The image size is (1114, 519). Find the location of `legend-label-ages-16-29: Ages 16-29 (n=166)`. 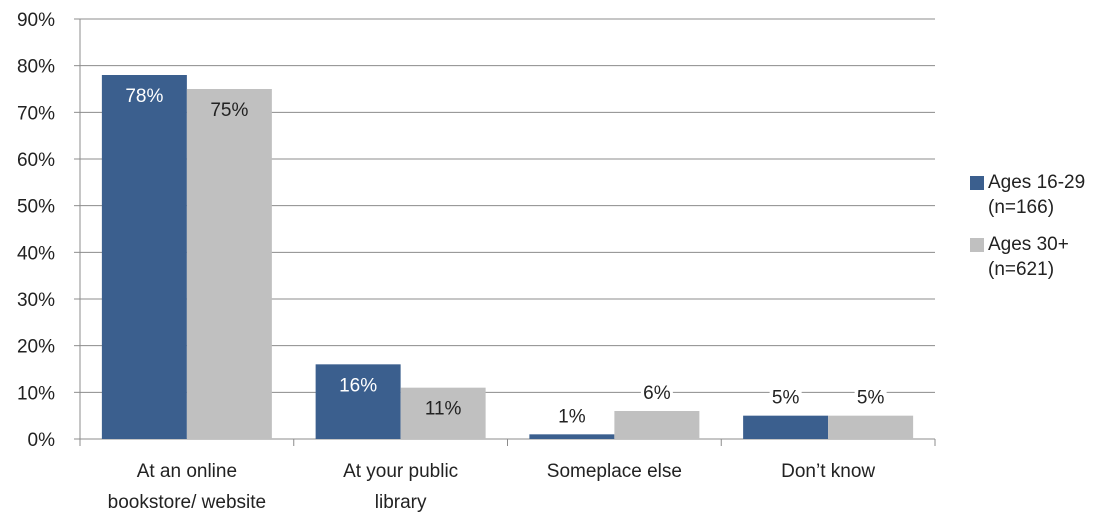

legend-label-ages-16-29: Ages 16-29 (n=166) is located at coordinates (1037, 195).